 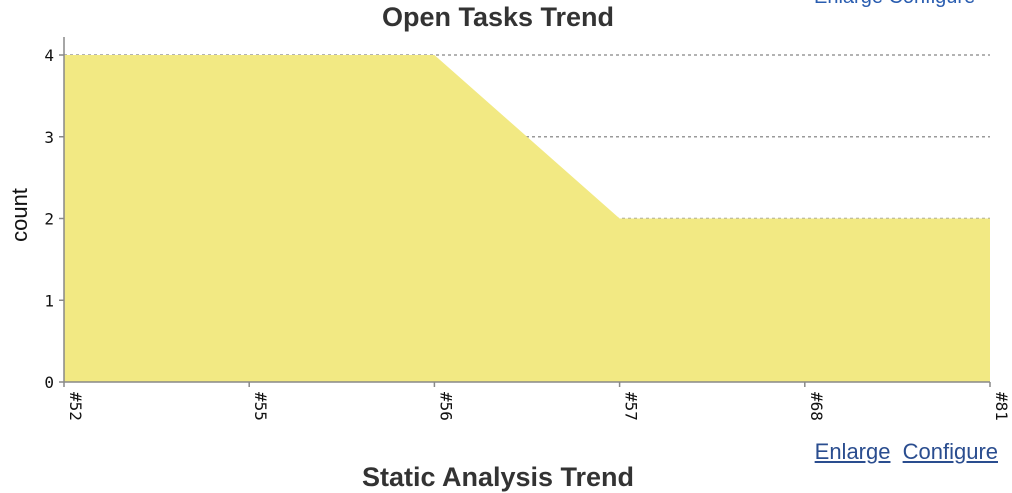 I want to click on y-tick-label-0: 0, so click(x=49, y=382).